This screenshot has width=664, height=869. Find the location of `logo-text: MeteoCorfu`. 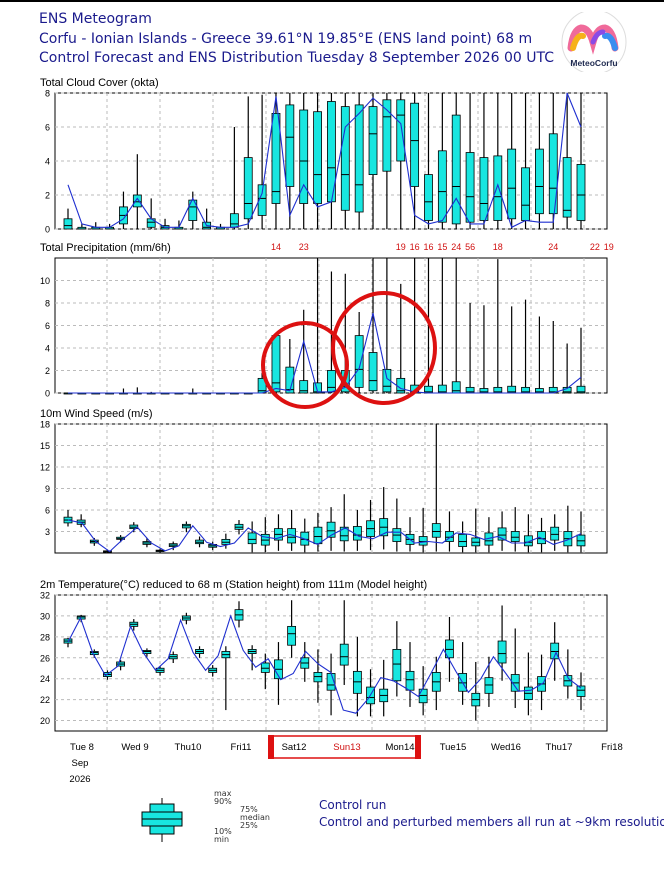

logo-text: MeteoCorfu is located at coordinates (593, 63).